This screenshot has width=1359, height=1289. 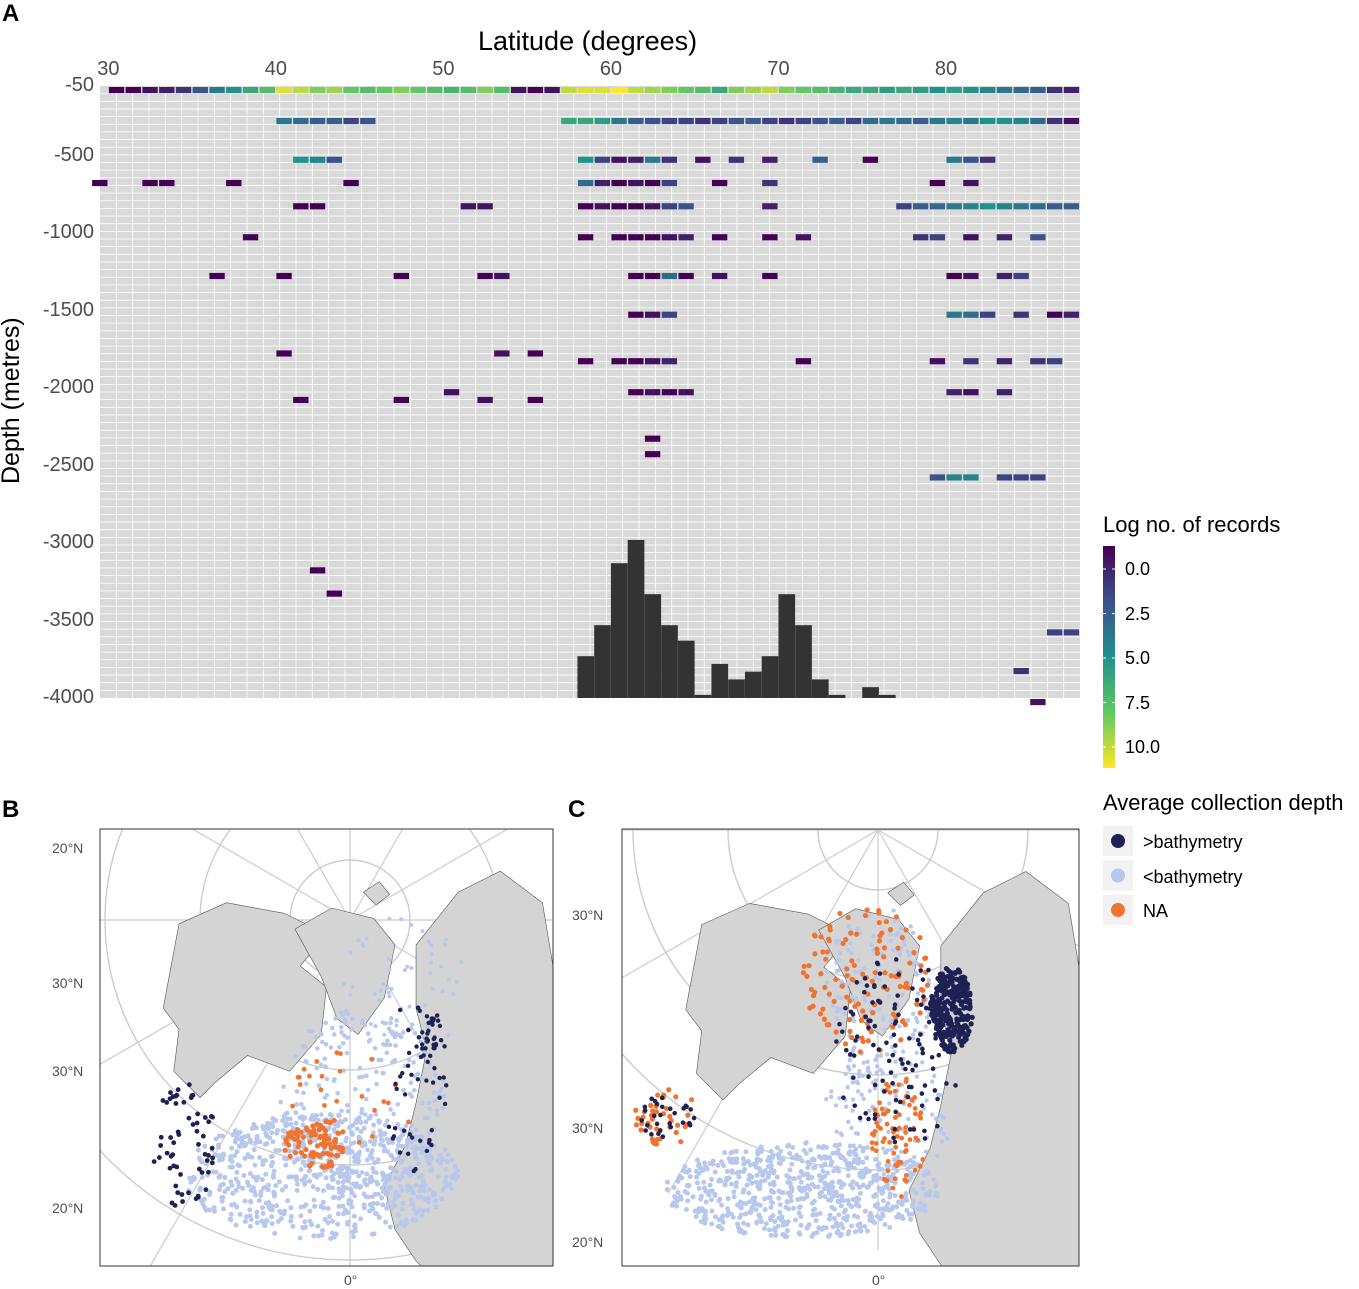 I want to click on map-b, so click(x=326, y=1047).